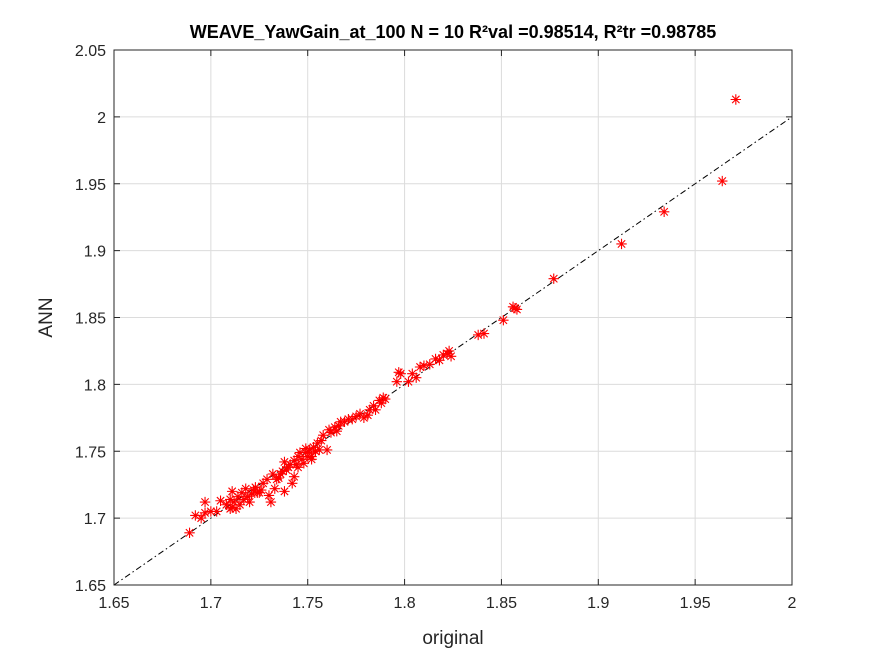 This screenshot has width=875, height=656. I want to click on y-tick-label: 1.7, so click(95, 519).